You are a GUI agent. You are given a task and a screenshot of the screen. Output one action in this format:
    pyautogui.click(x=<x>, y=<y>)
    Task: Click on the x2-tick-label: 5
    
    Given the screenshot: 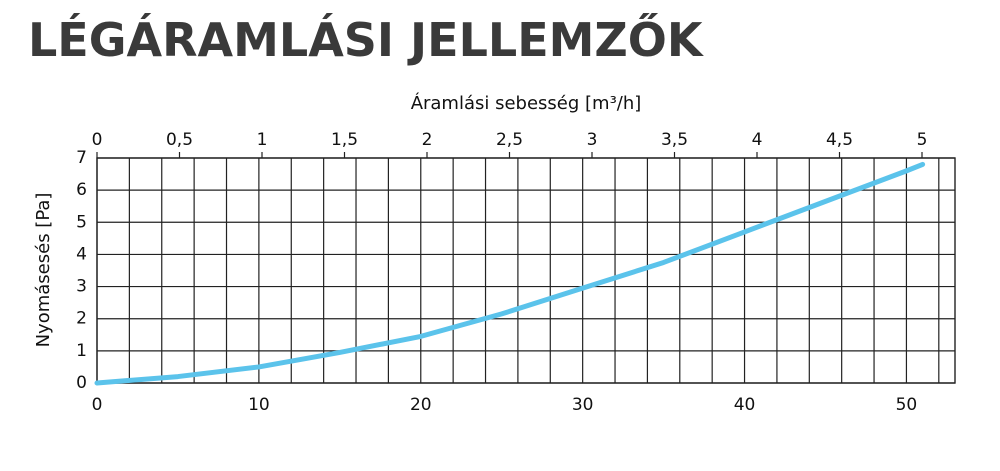 What is the action you would take?
    pyautogui.click(x=922, y=140)
    